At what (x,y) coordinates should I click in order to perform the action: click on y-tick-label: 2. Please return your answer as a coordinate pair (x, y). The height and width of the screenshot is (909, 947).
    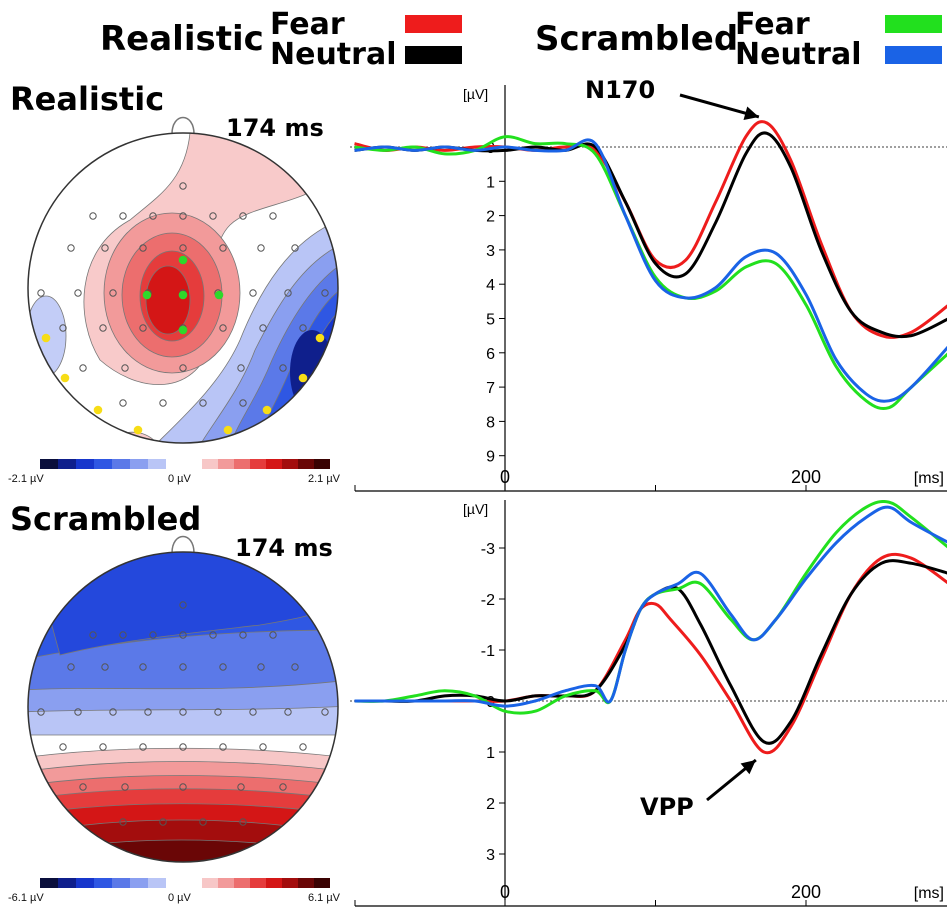
    Looking at the image, I should click on (490, 804).